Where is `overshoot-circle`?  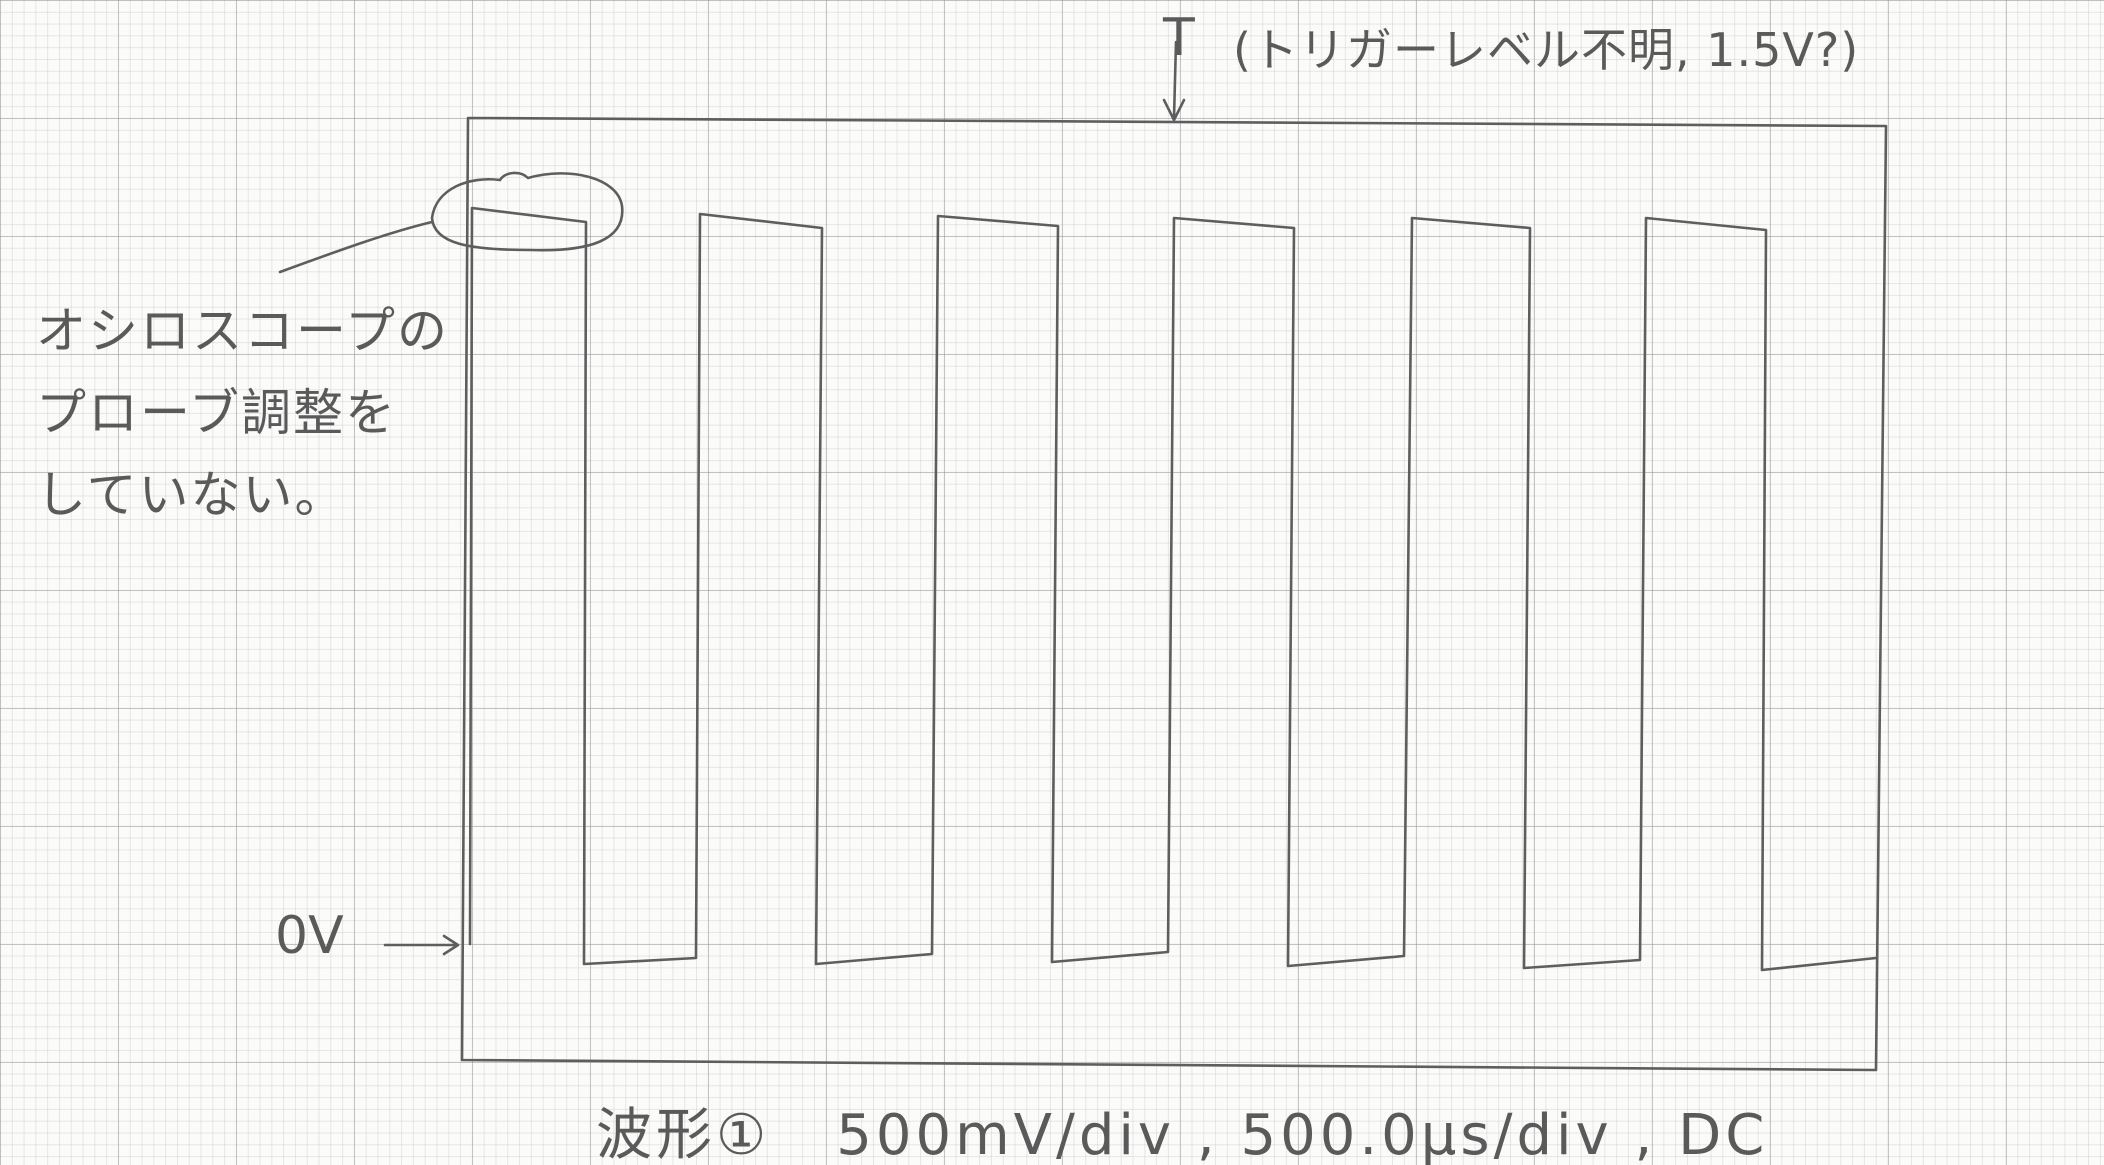 overshoot-circle is located at coordinates (527, 211).